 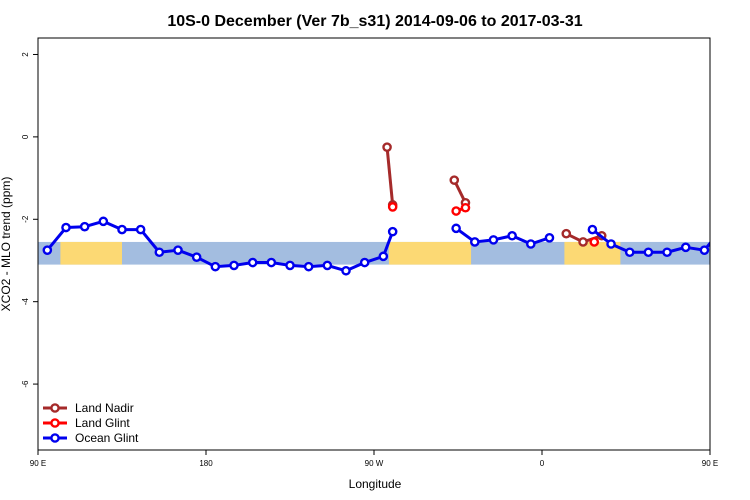 What do you see at coordinates (650, 241) in the screenshot?
I see `ocean-glint-line` at bounding box center [650, 241].